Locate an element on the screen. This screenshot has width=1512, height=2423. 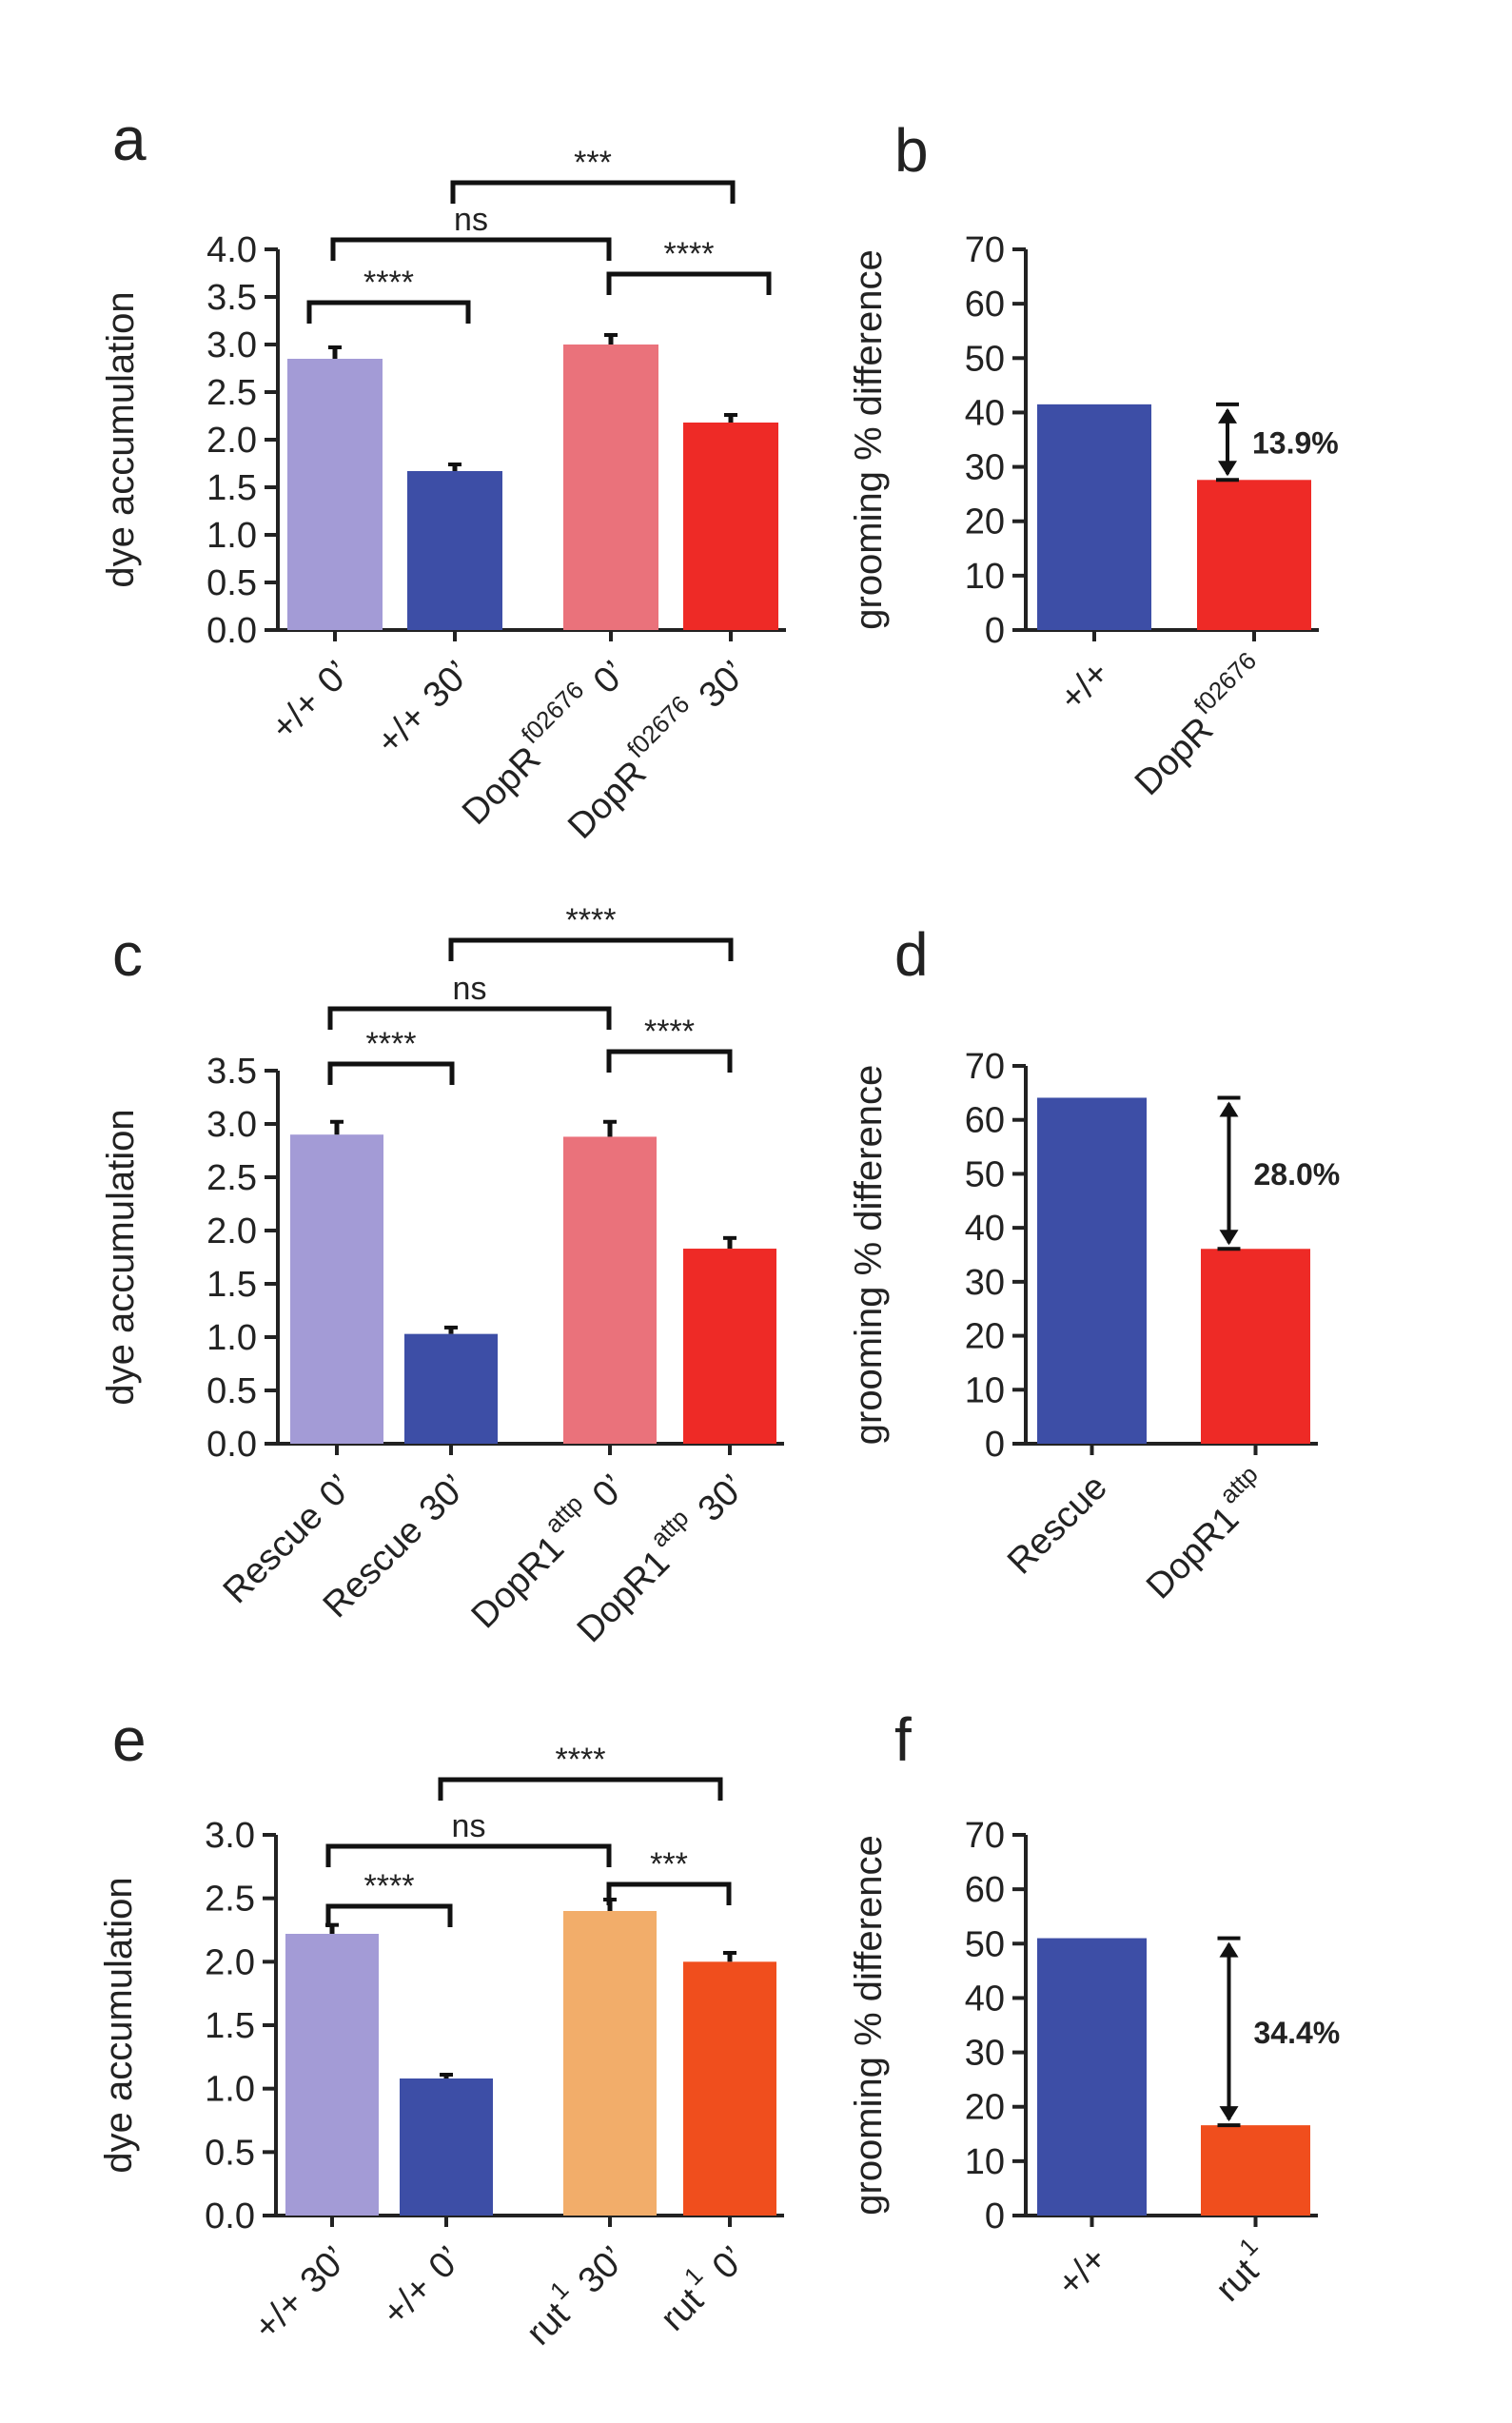
y-tick-label: 2.5 is located at coordinates (231, 1178).